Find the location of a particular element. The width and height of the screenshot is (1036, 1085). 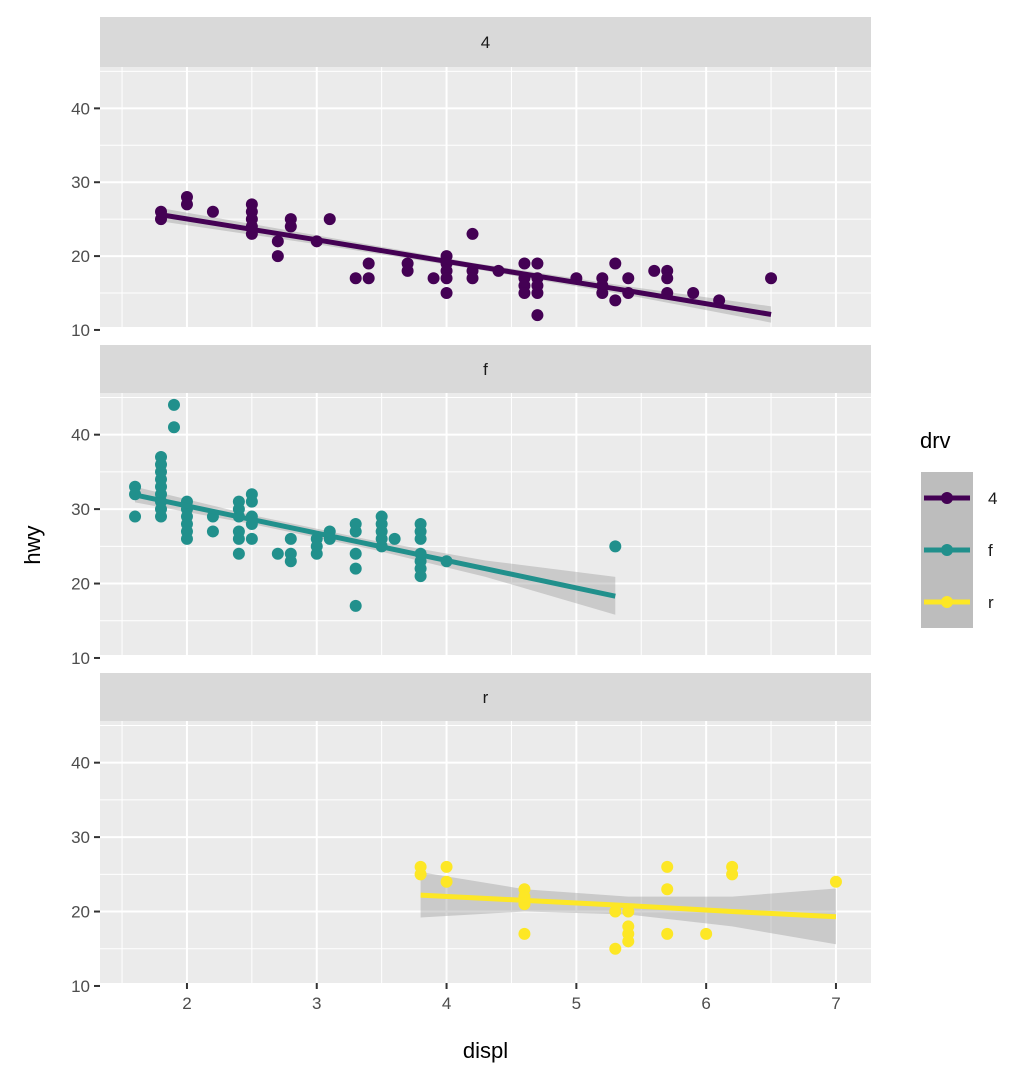

facet-strip-label: r is located at coordinates (486, 697).